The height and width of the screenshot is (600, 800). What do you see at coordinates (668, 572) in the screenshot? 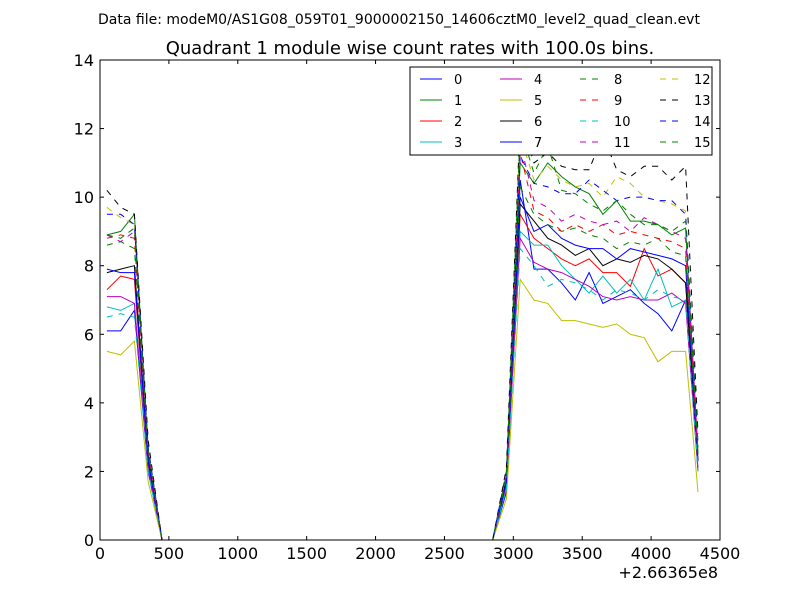
I see `x-offset-label: +2.66365e8` at bounding box center [668, 572].